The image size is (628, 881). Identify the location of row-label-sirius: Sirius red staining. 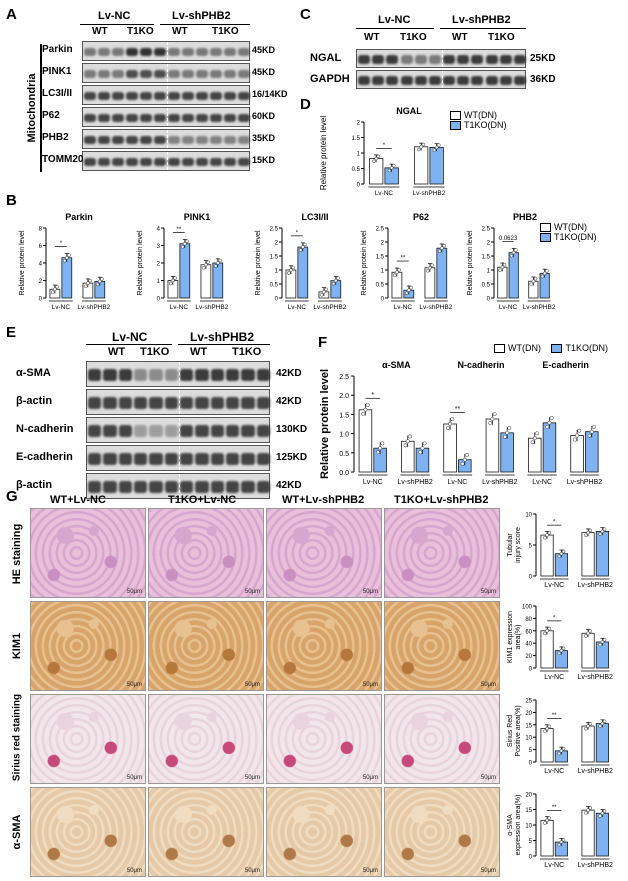
(17, 737).